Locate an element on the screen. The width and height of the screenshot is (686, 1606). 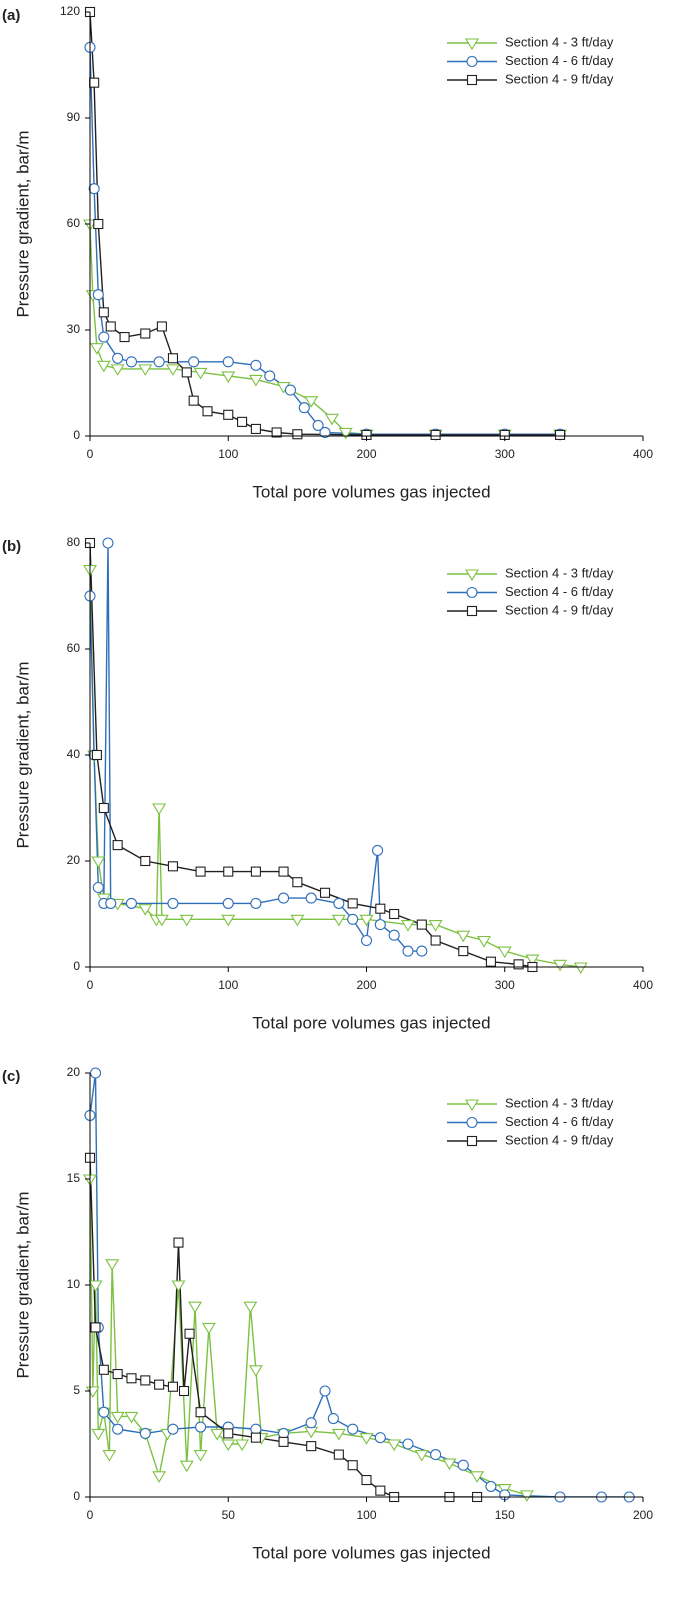
y-tick-label: 30 is located at coordinates (74, 329).